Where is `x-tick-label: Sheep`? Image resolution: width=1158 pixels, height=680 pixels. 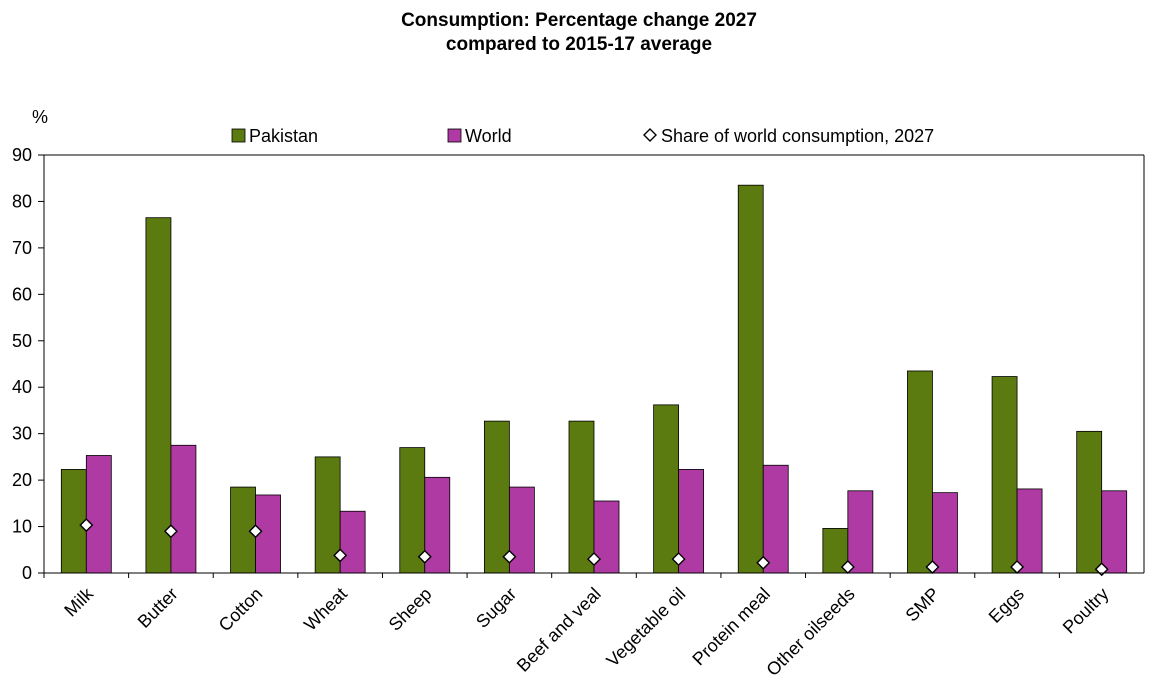 x-tick-label: Sheep is located at coordinates (410, 609).